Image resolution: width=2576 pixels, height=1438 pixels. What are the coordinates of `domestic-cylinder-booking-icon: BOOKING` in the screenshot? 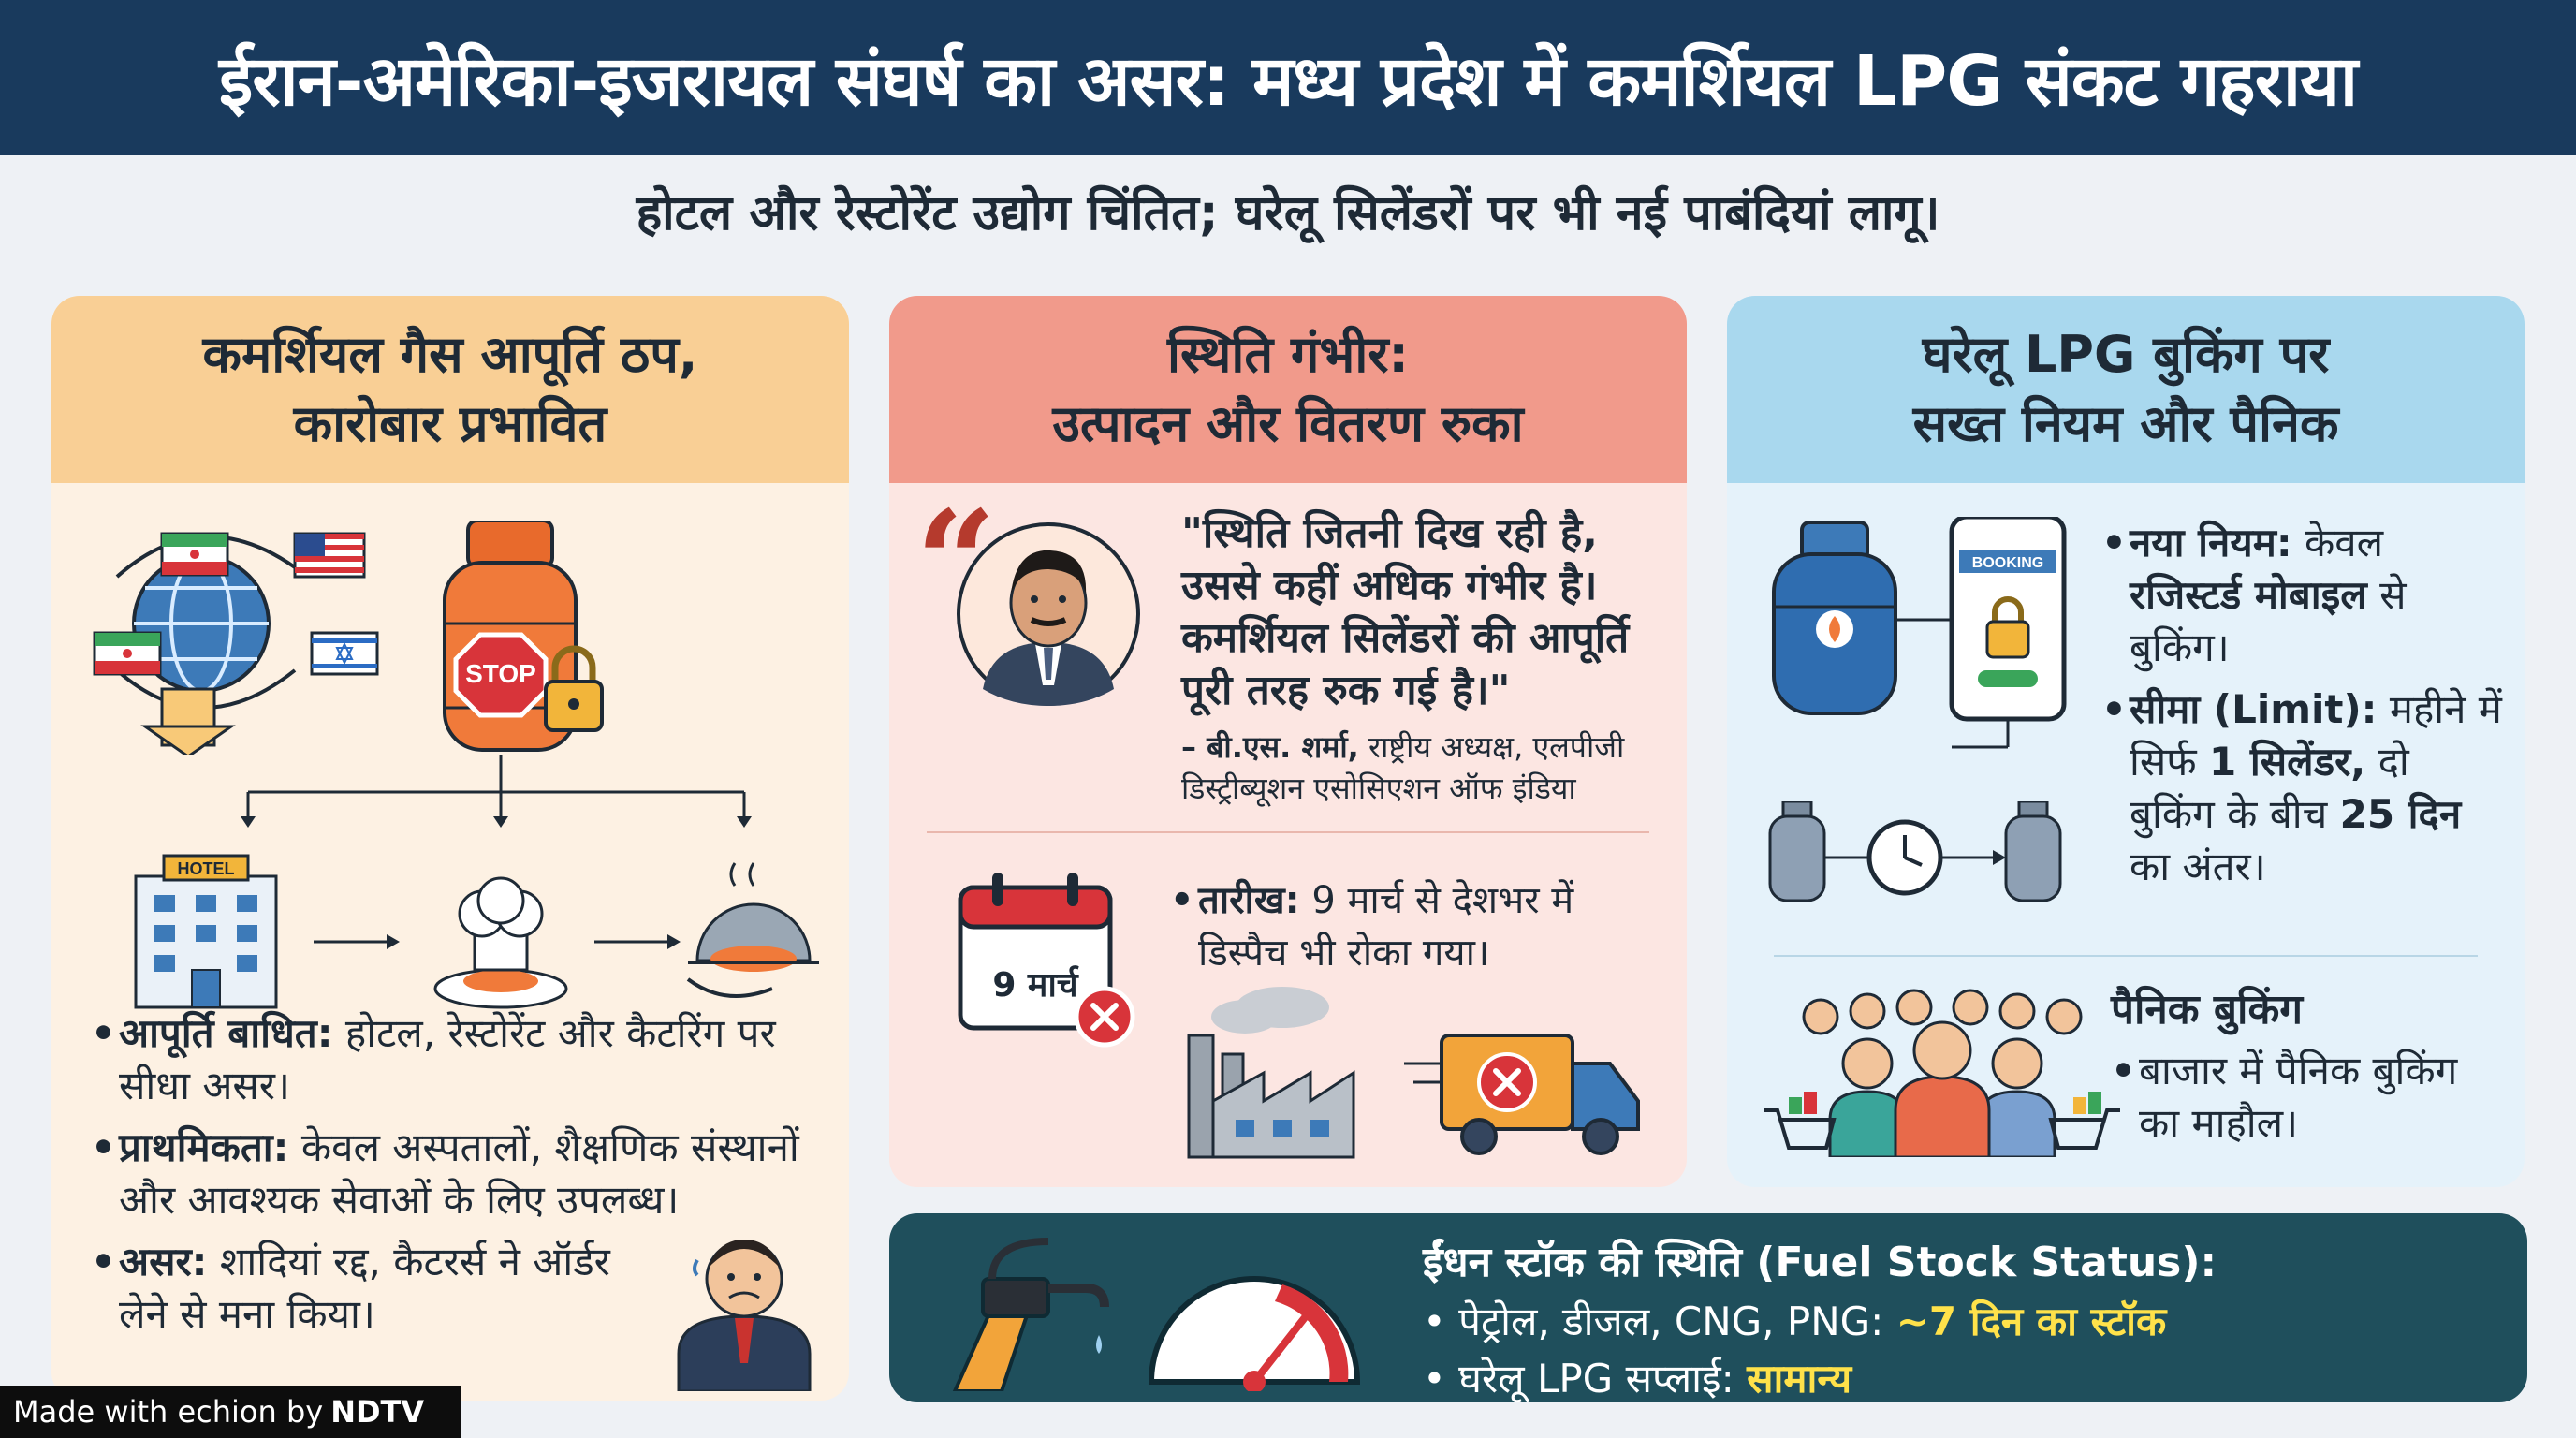 It's located at (1919, 633).